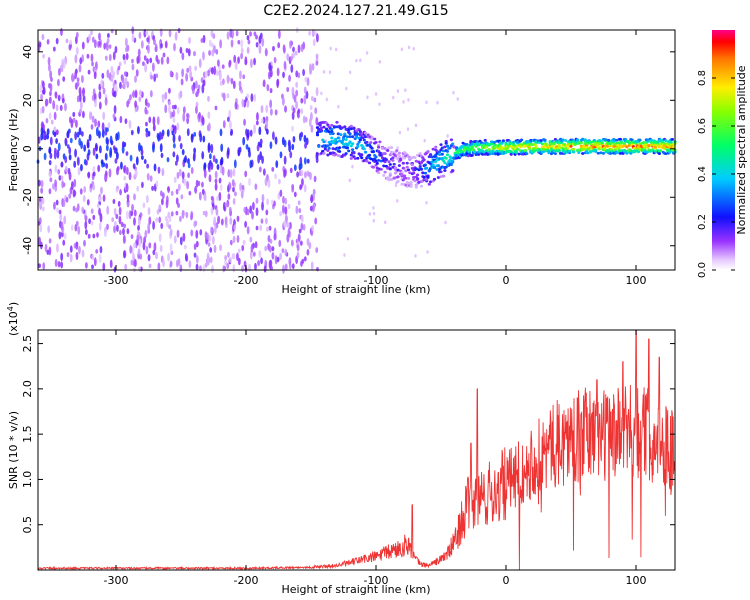 The height and width of the screenshot is (600, 750). I want to click on y-tick-label: 1.0, so click(27, 480).